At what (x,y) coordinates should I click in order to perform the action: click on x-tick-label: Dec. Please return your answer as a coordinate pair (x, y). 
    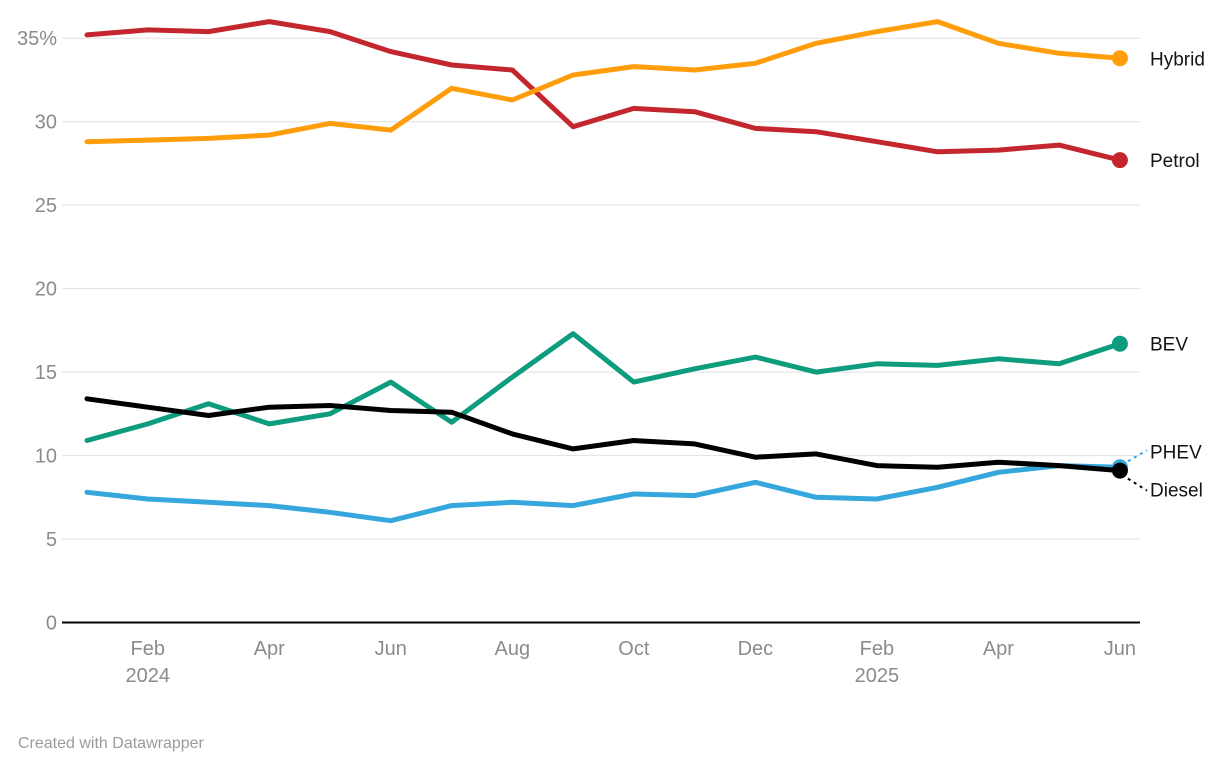
    Looking at the image, I should click on (756, 649).